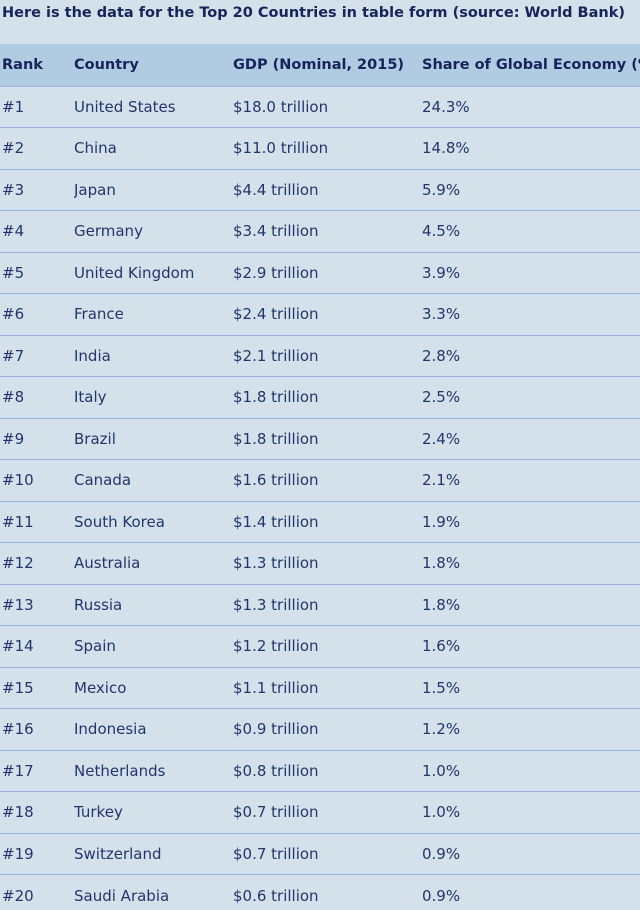 The width and height of the screenshot is (640, 910). I want to click on cell-share: 1.0%, so click(441, 770).